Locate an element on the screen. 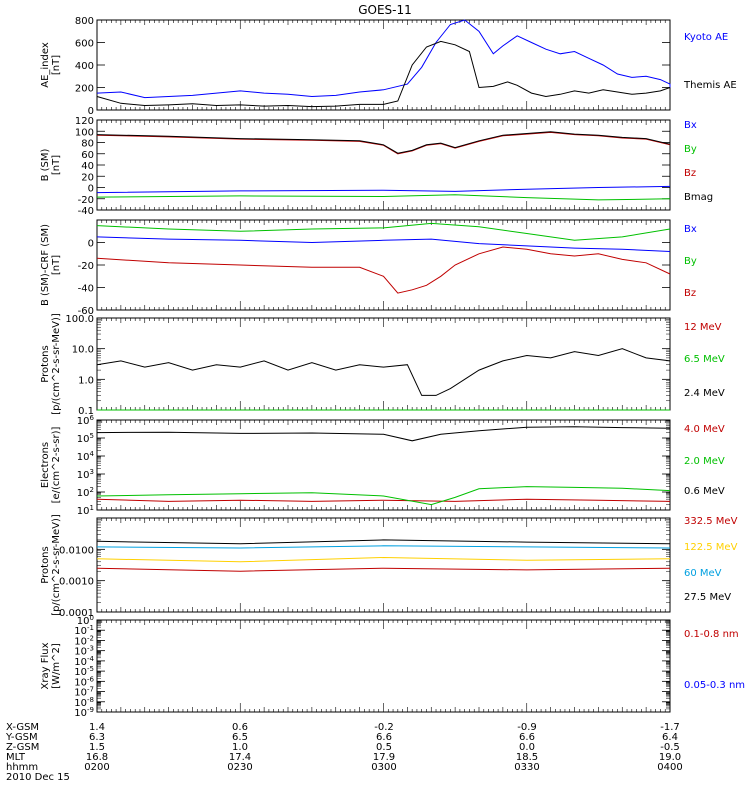 The width and height of the screenshot is (750, 800). y-tick-label: 100 is located at coordinates (84, 132).